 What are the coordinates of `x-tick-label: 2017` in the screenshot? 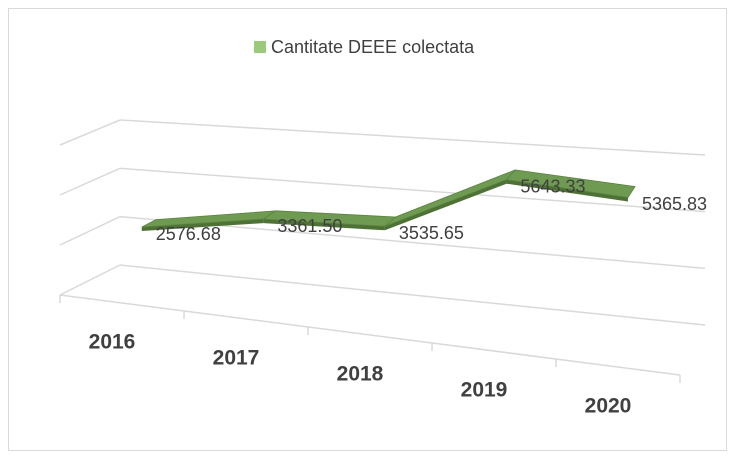 It's located at (236, 358).